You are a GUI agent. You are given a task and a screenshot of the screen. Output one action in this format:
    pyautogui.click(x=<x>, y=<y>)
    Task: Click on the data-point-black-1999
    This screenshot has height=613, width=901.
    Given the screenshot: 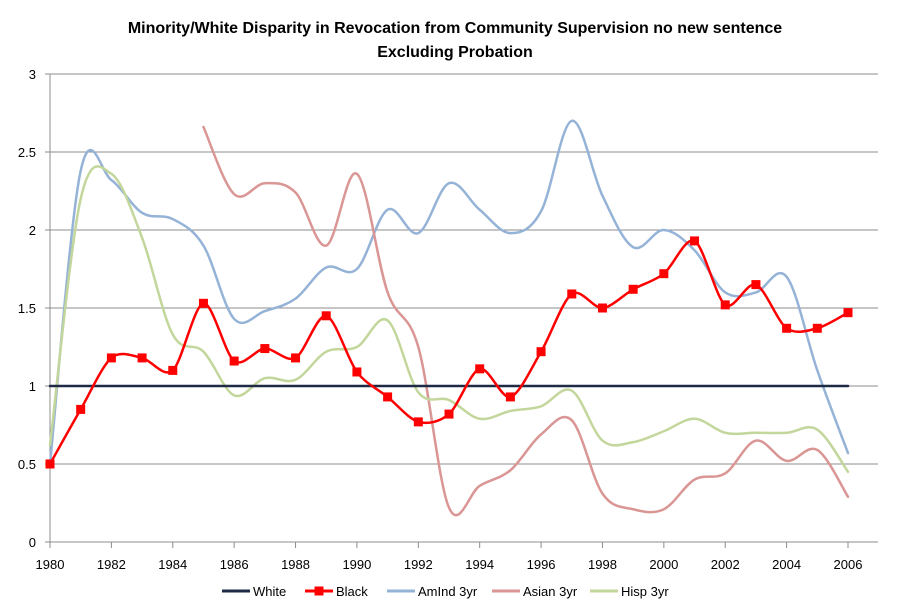 What is the action you would take?
    pyautogui.click(x=633, y=289)
    